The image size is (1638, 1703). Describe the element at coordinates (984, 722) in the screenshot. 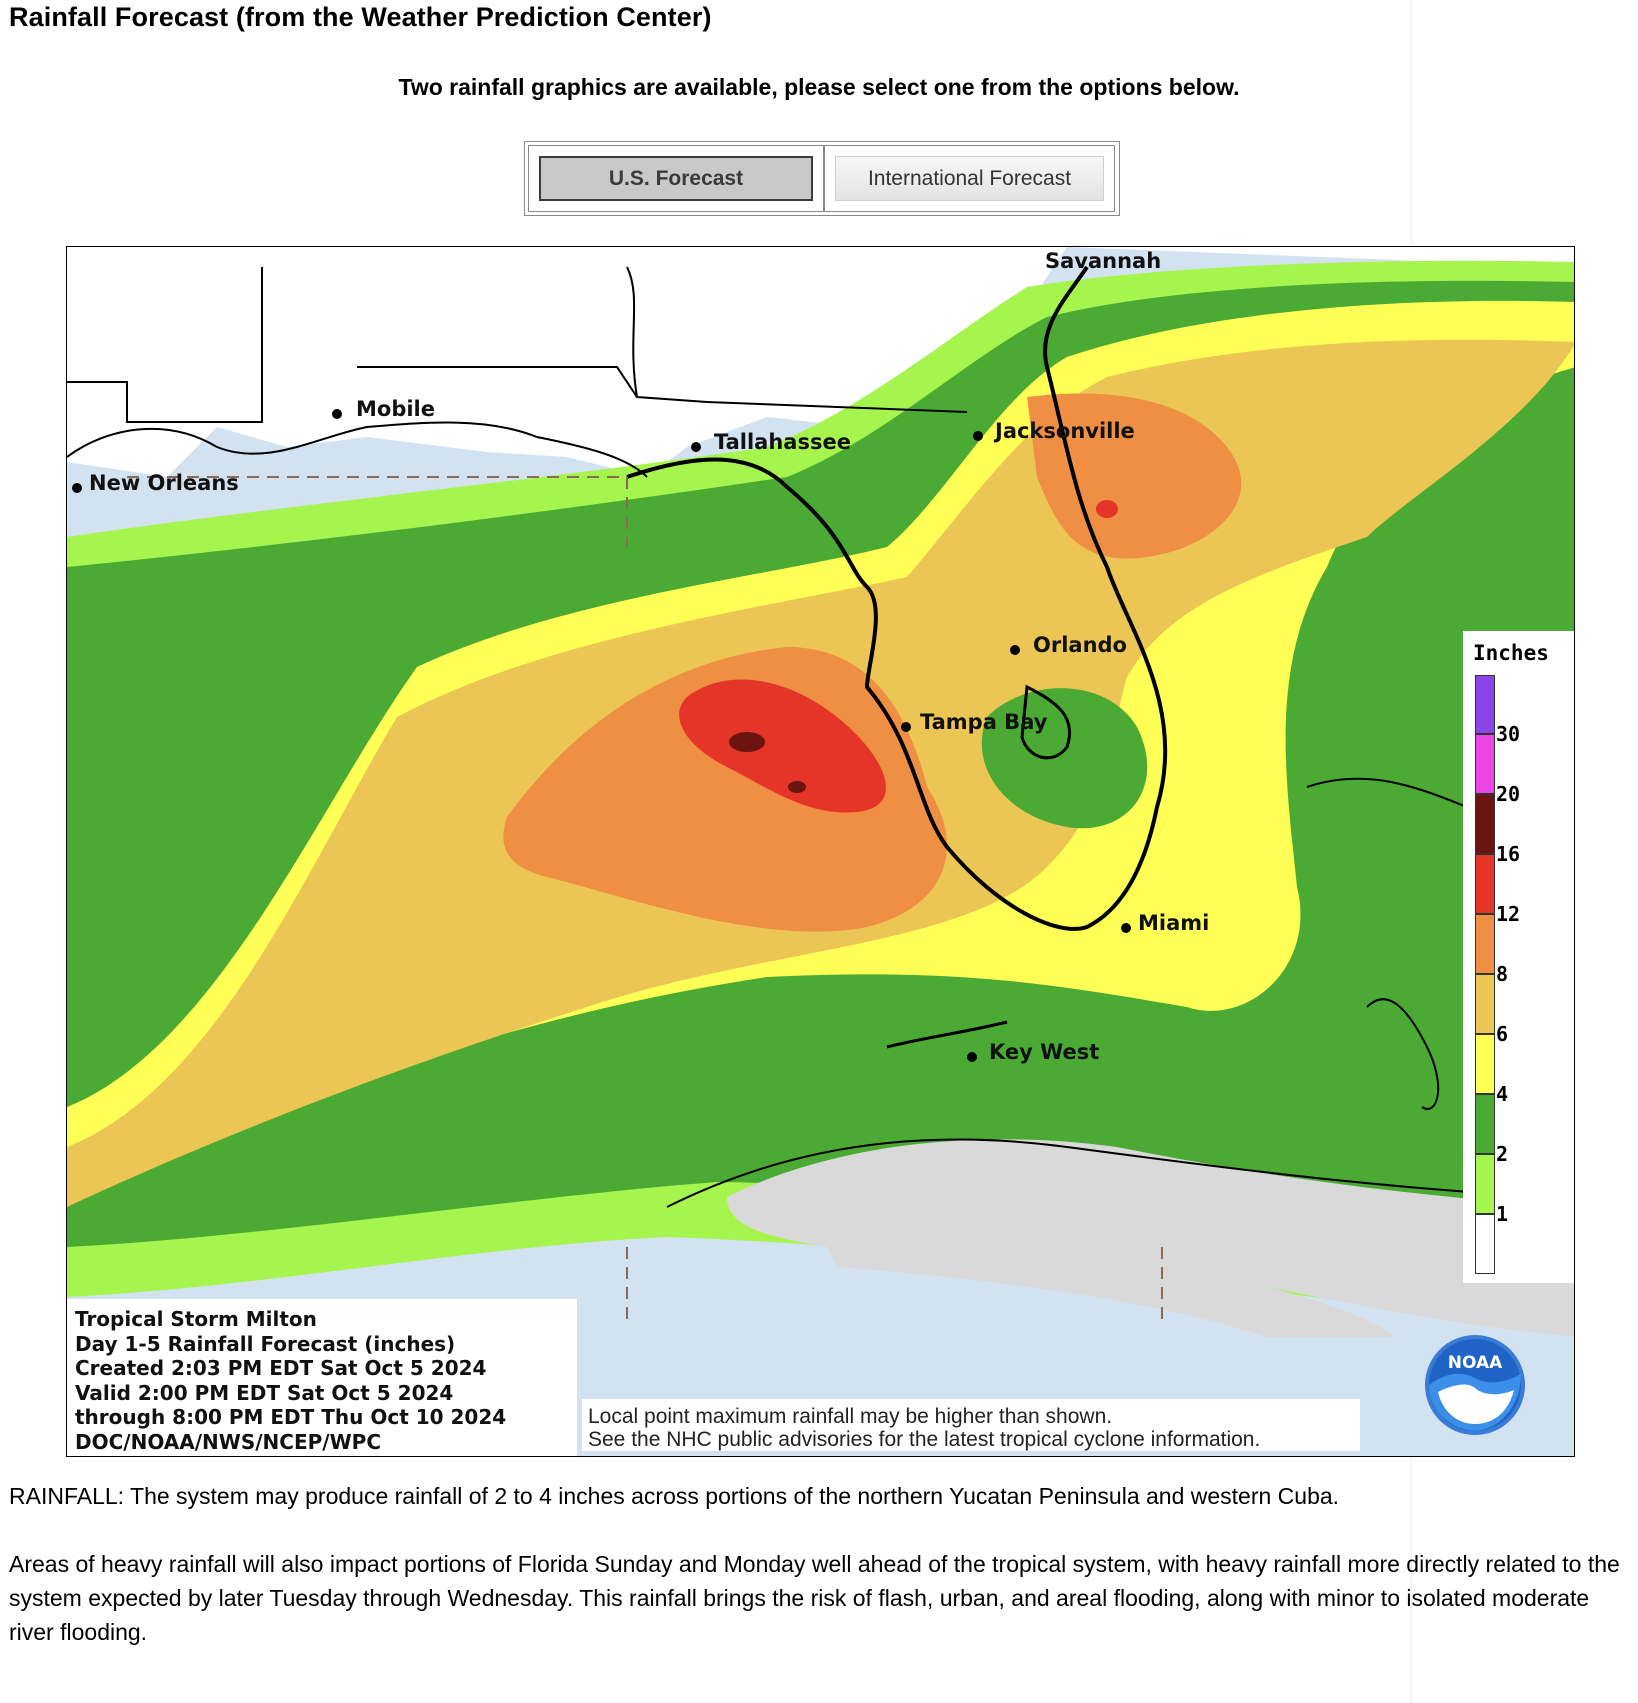

I see `city-label-tampa-bay: Tampa Bay` at that location.